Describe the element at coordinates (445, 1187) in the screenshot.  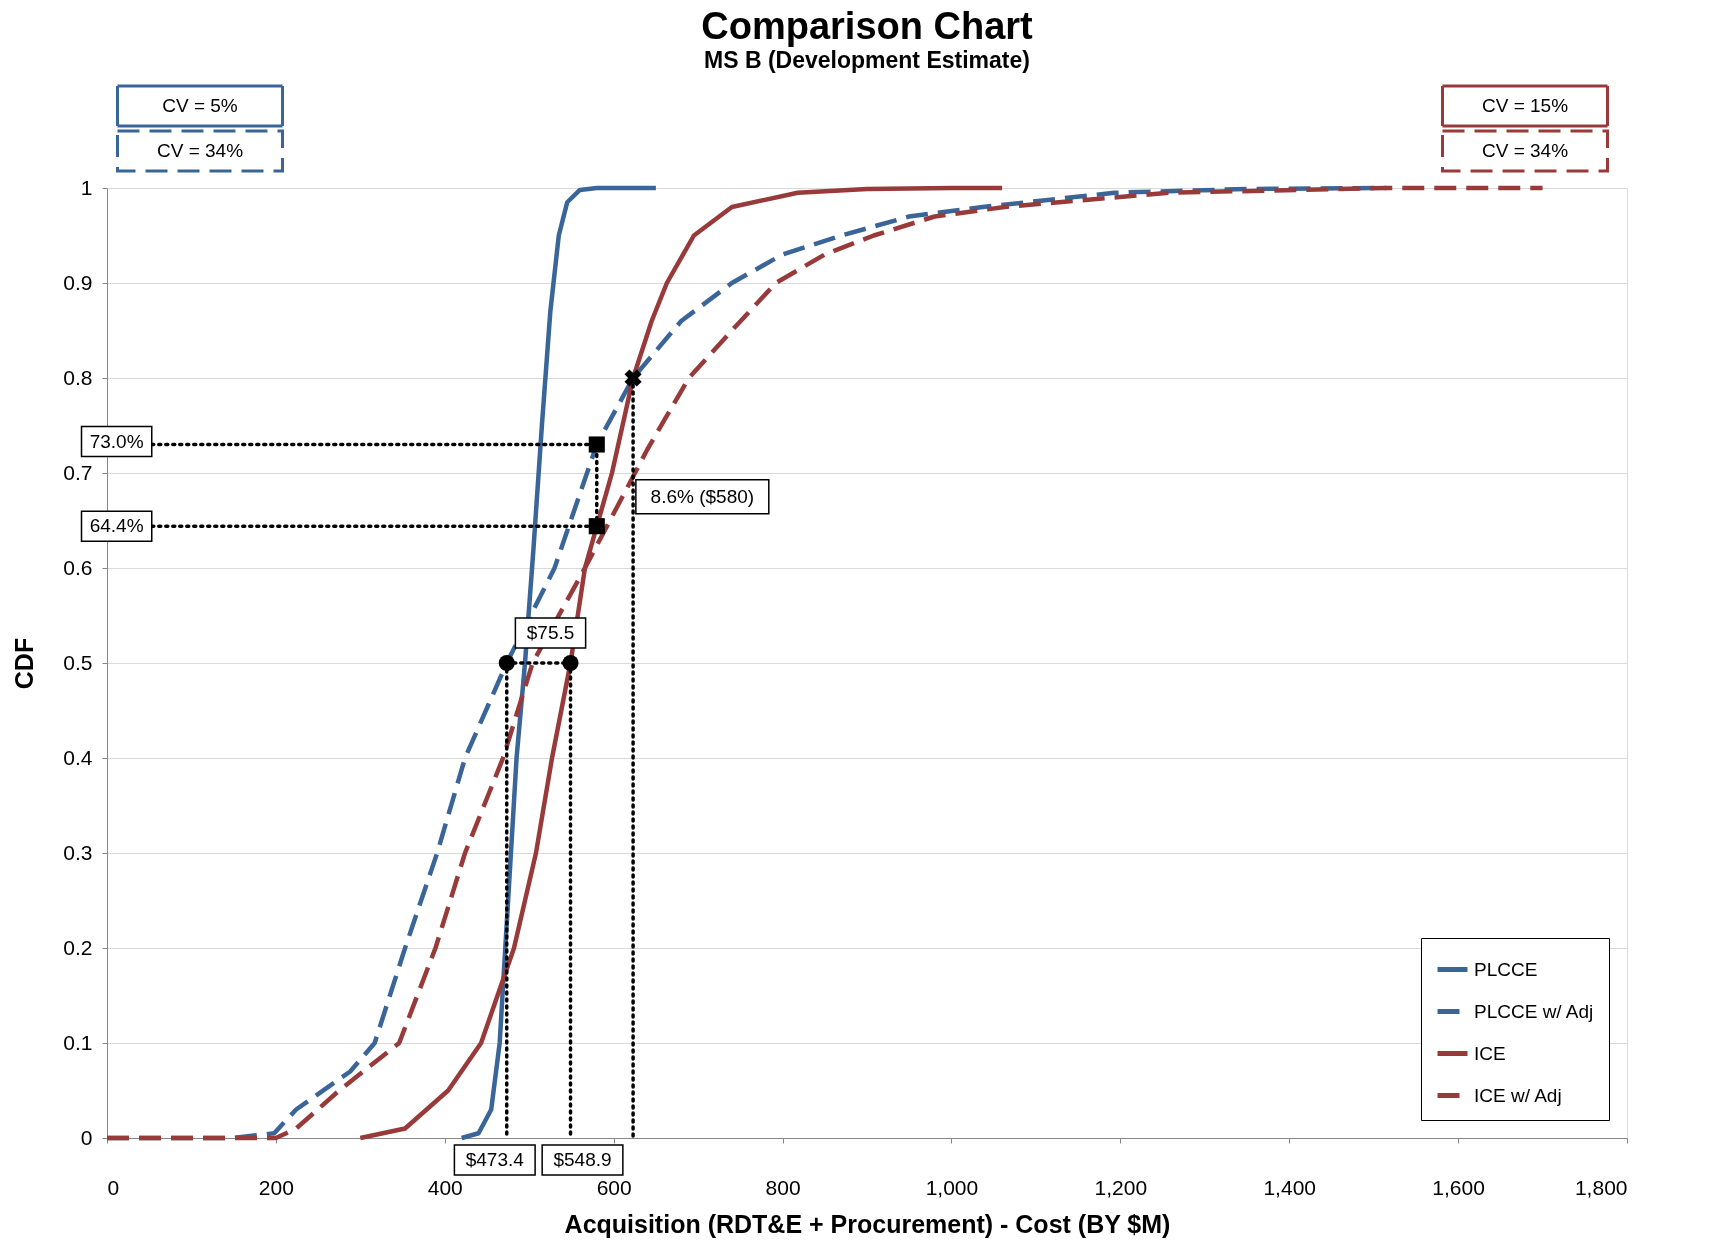
I see `x-tick-label: 400` at that location.